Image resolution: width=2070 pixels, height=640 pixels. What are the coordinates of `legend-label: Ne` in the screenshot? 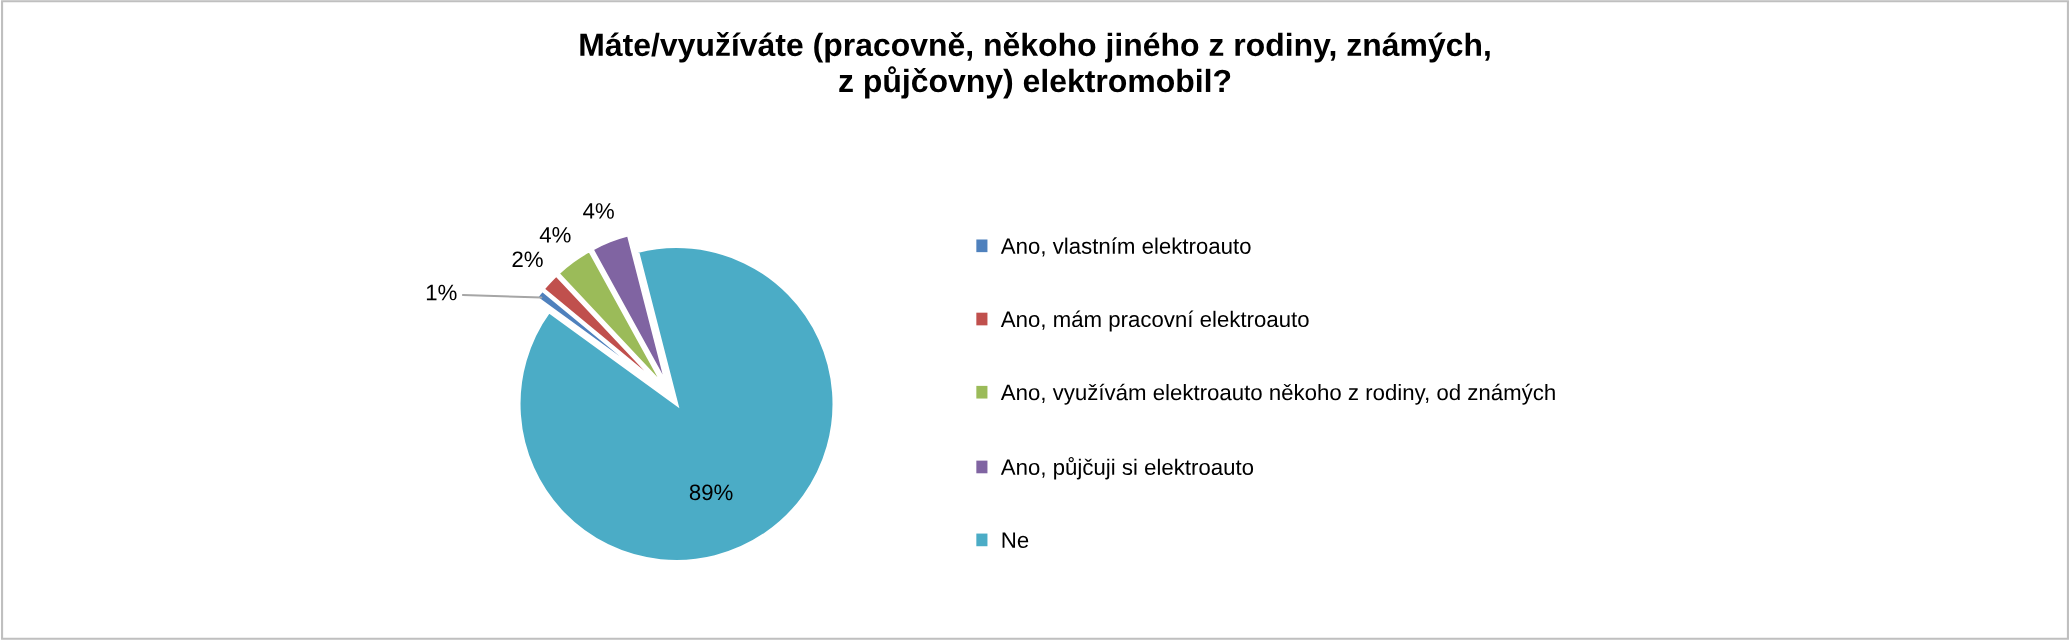 It's located at (1015, 540).